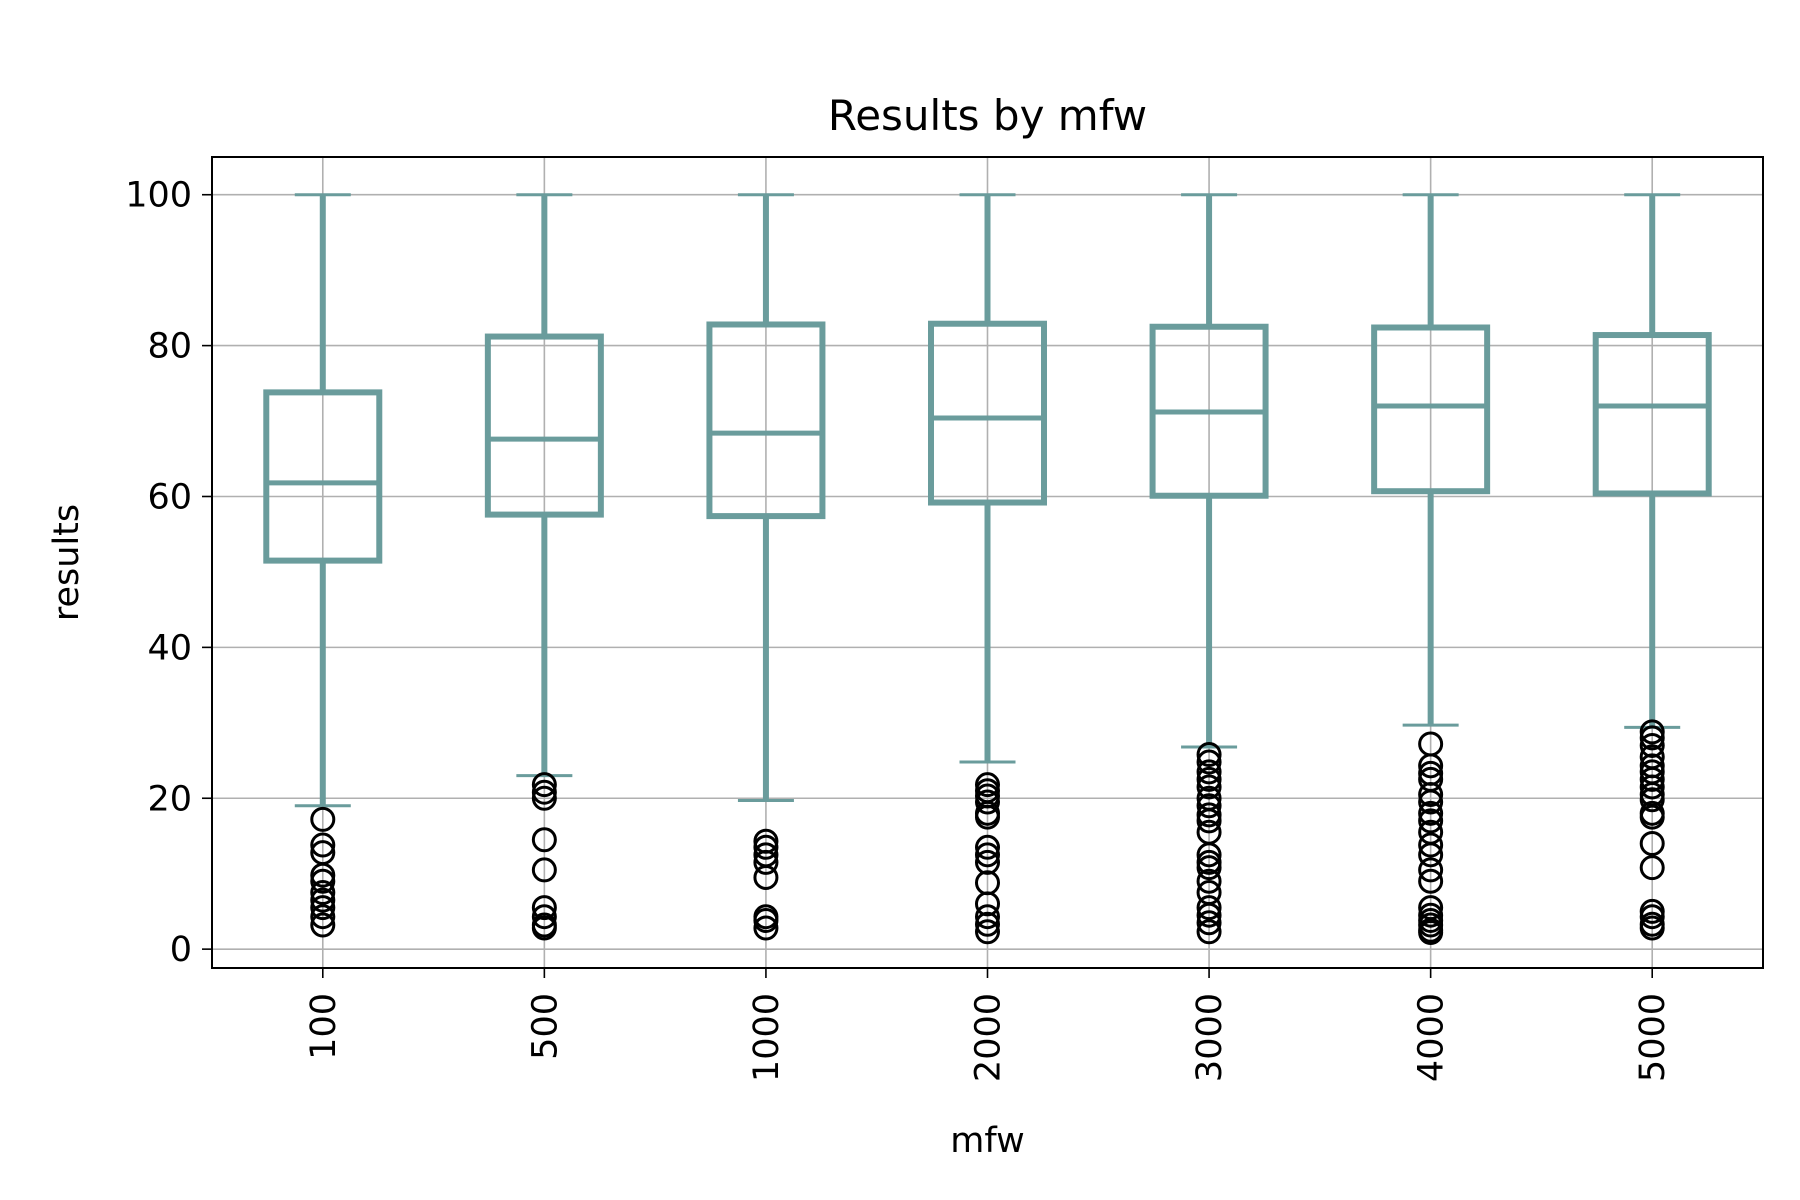 The image size is (1800, 1200). Describe the element at coordinates (1432, 1037) in the screenshot. I see `x-tick-label-4000: 4000` at that location.